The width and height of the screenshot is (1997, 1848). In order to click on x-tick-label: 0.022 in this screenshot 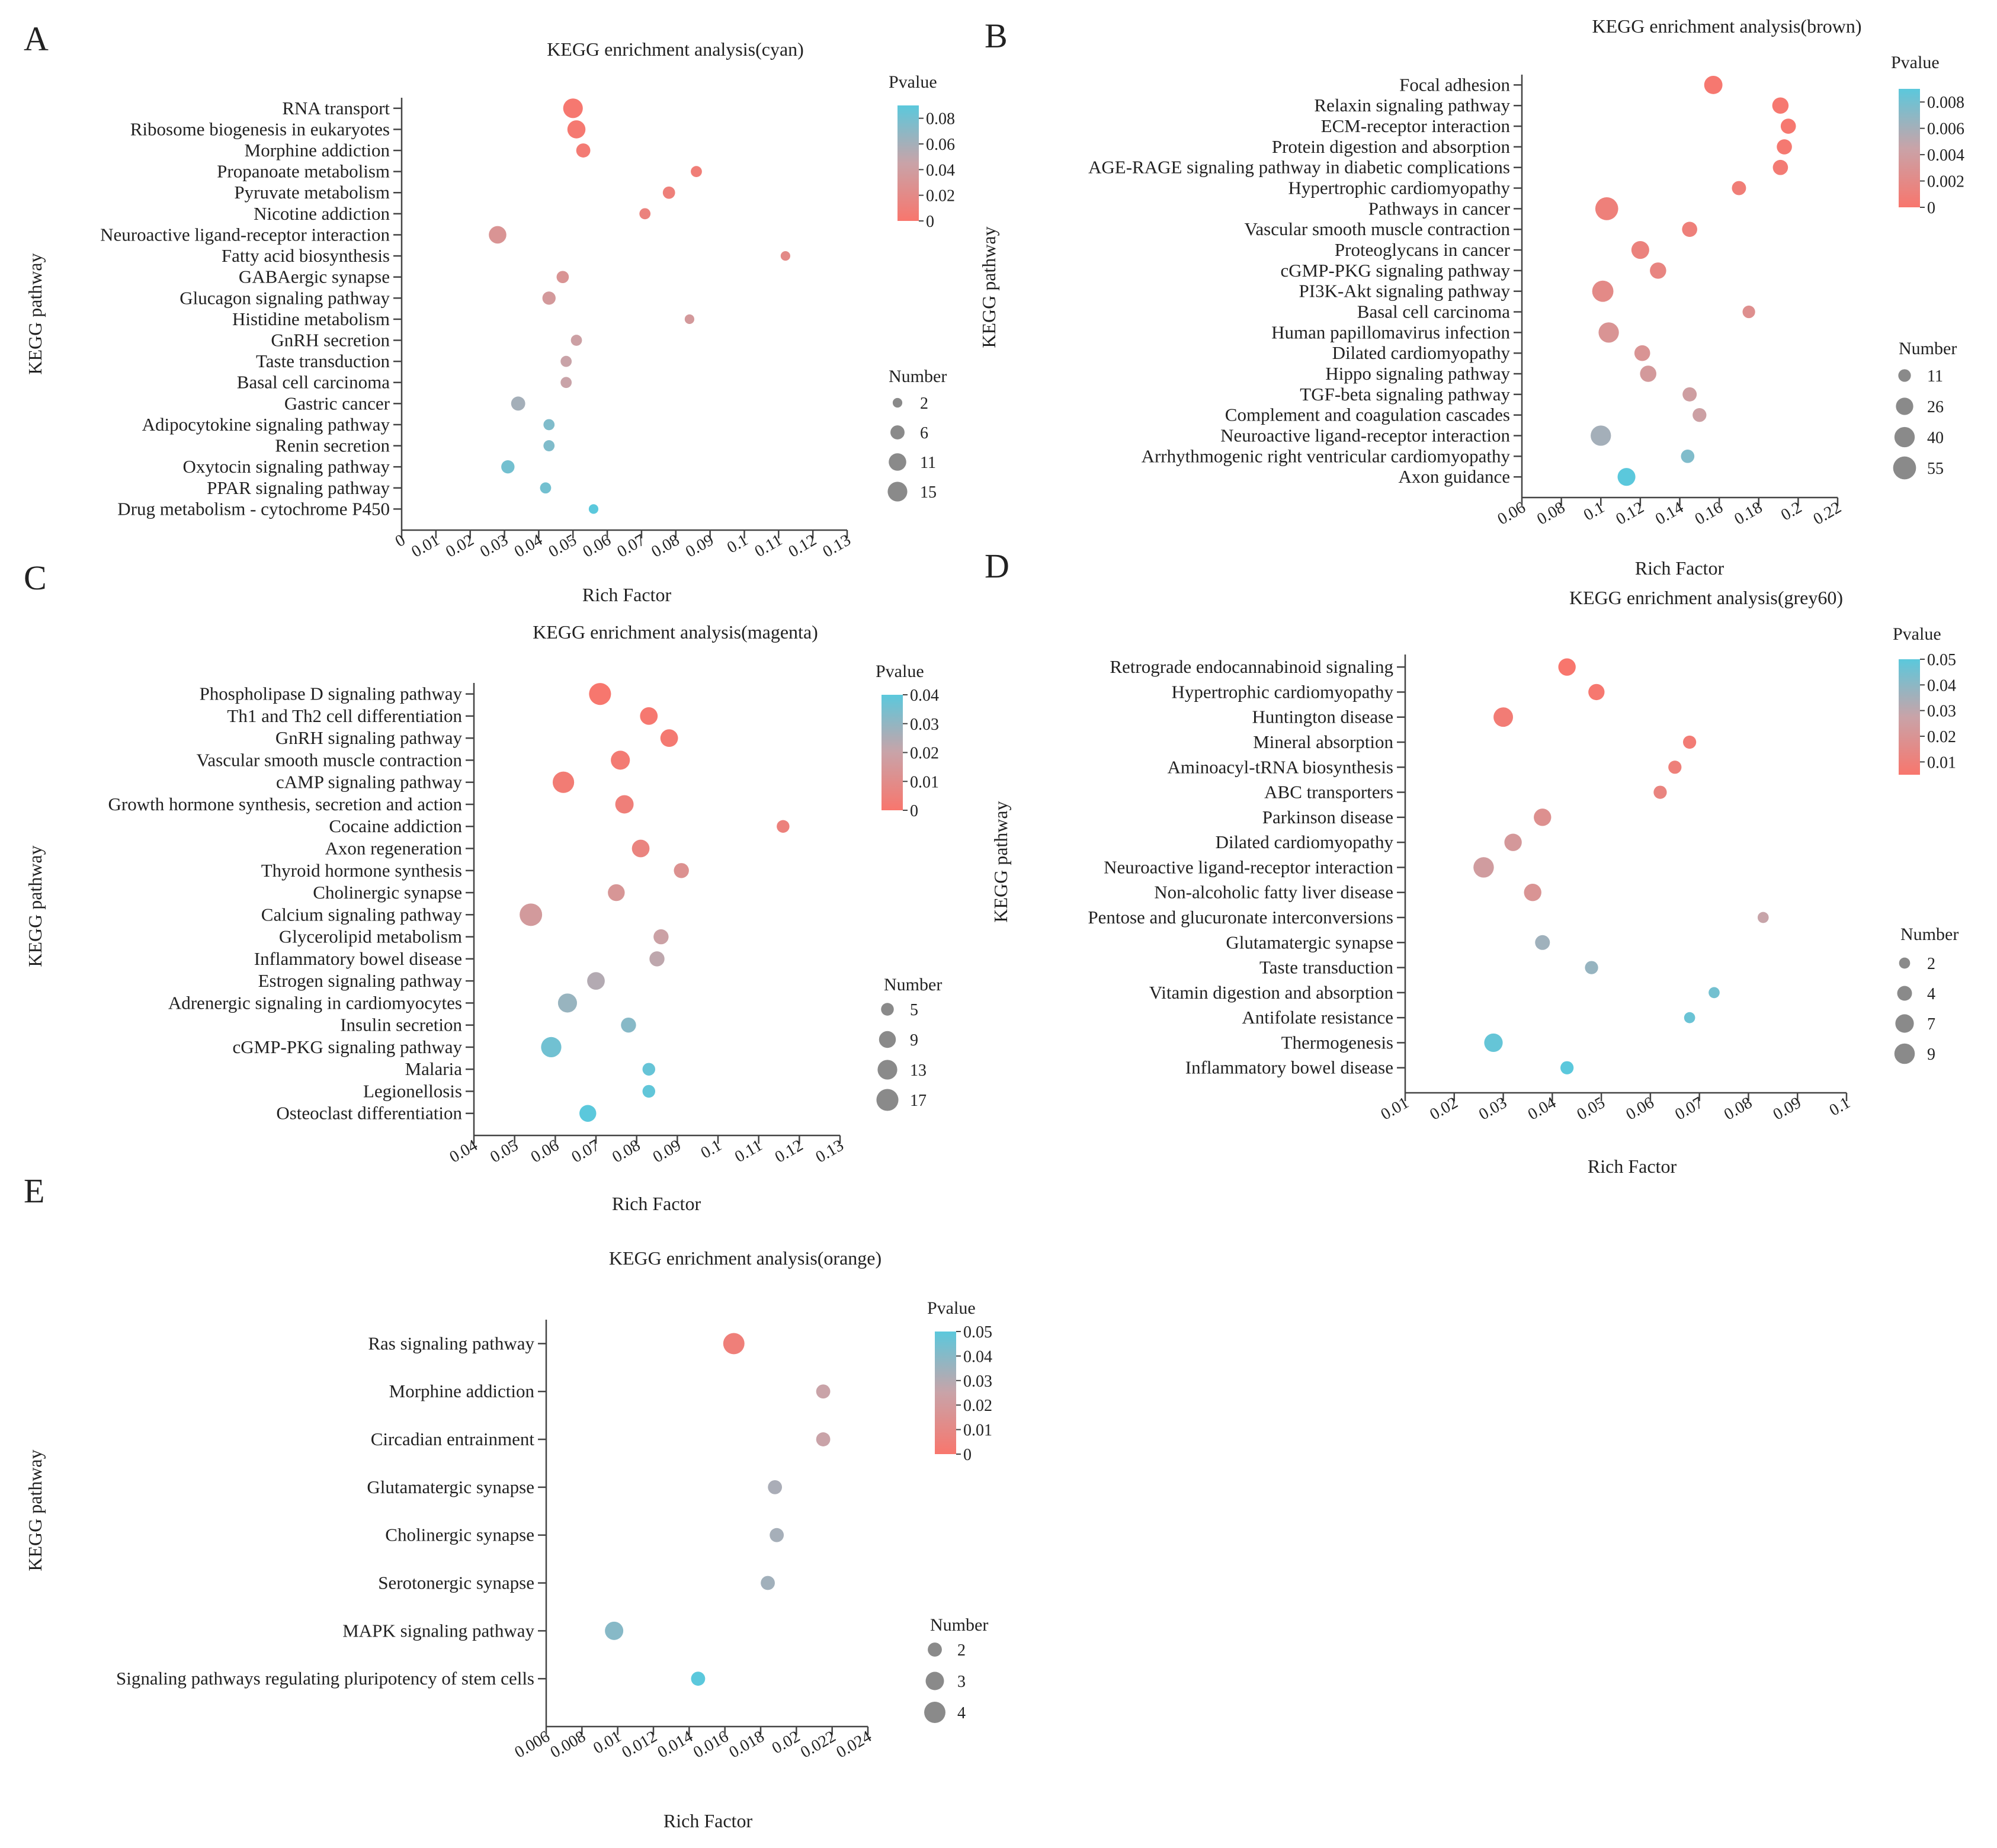, I will do `click(818, 1744)`.